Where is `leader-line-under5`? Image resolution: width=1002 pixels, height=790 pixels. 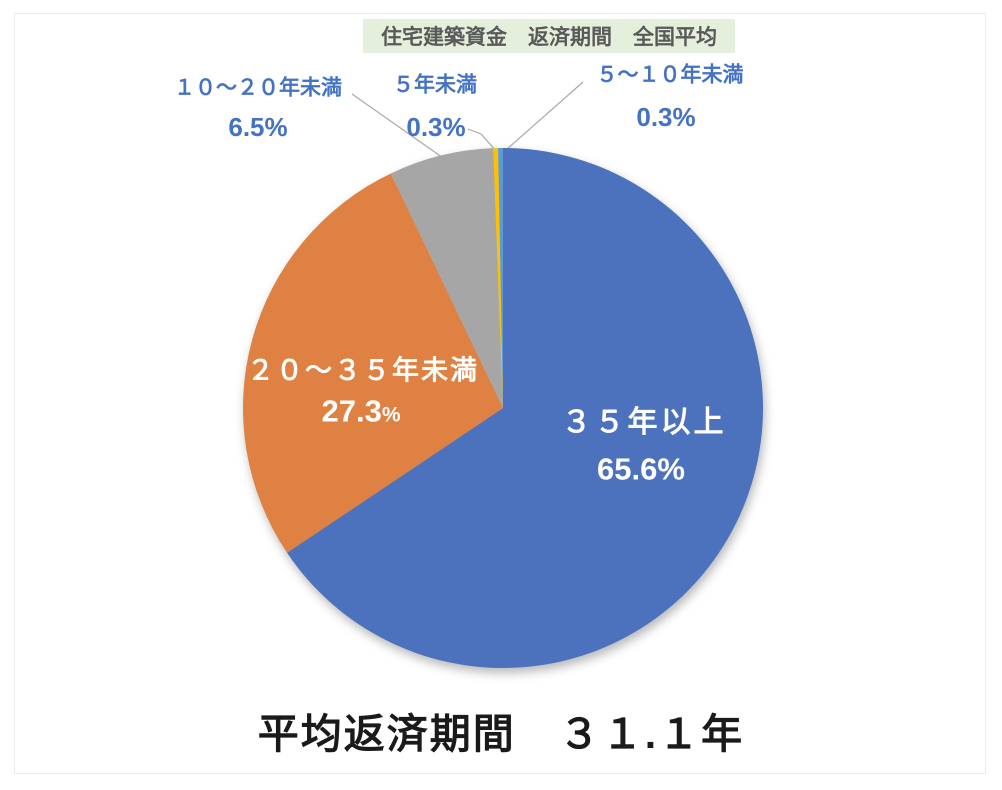 leader-line-under5 is located at coordinates (482, 140).